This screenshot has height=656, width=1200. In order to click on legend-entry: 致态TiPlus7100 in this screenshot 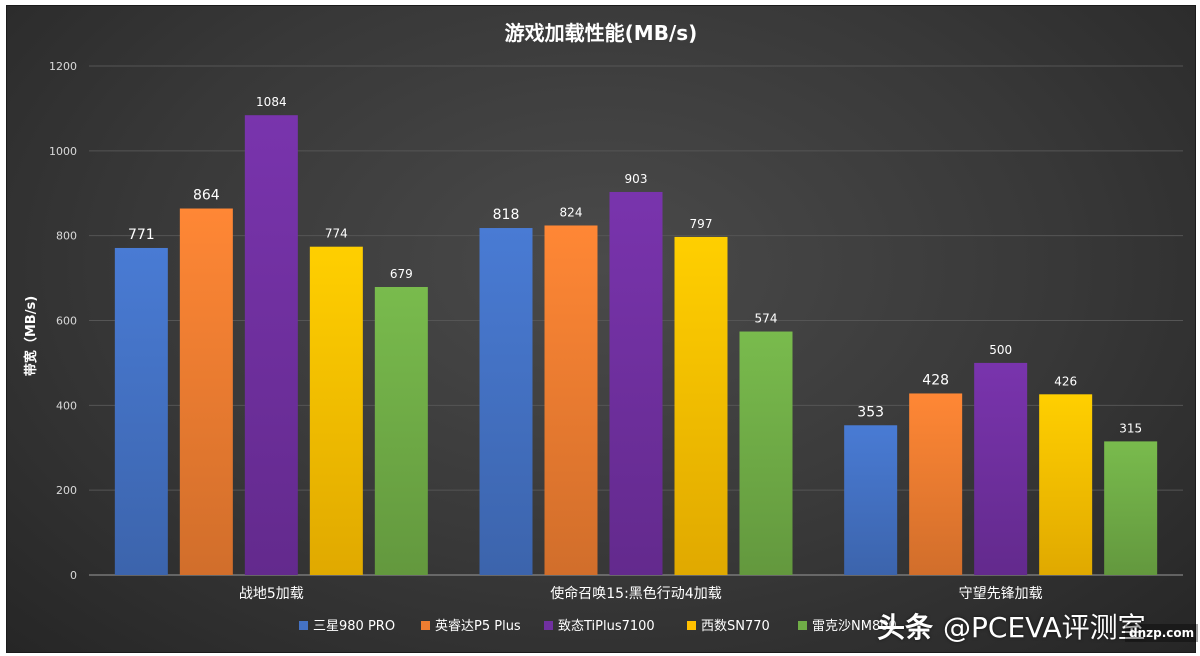, I will do `click(606, 626)`.